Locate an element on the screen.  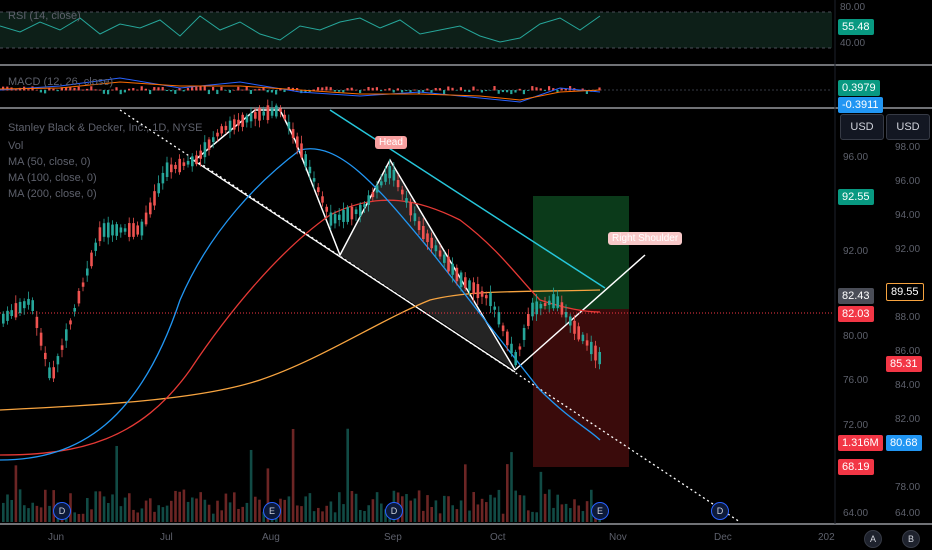
log-scale-button: B is located at coordinates (911, 539).